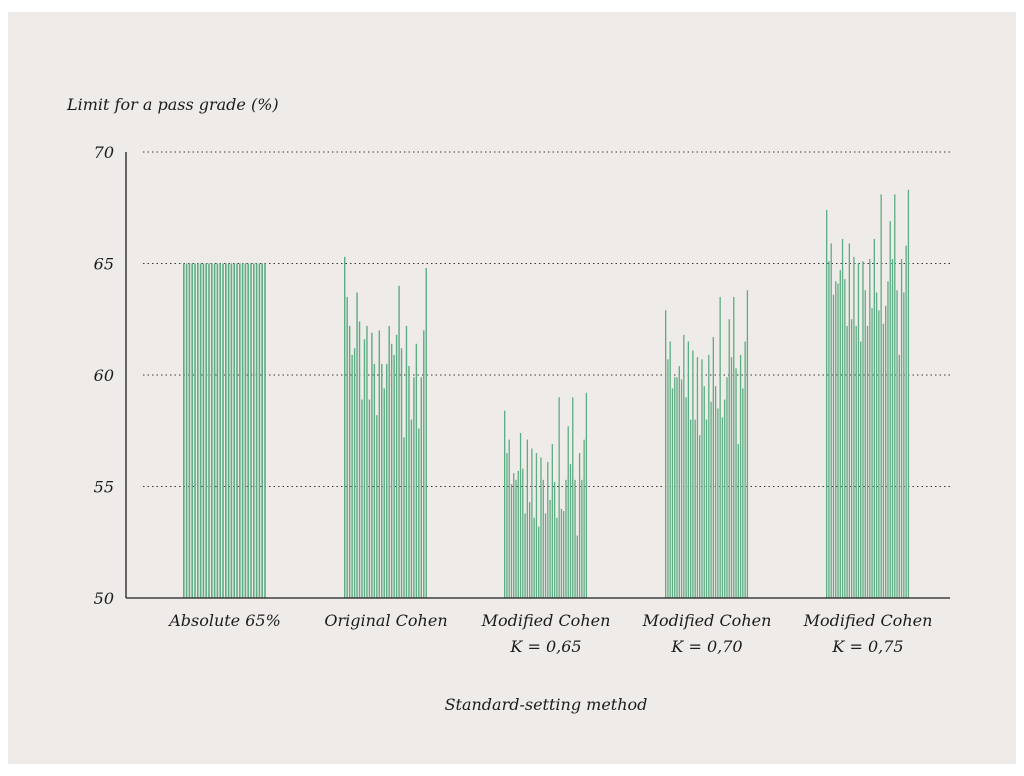  I want to click on category-label: Original Cohen, so click(385, 620).